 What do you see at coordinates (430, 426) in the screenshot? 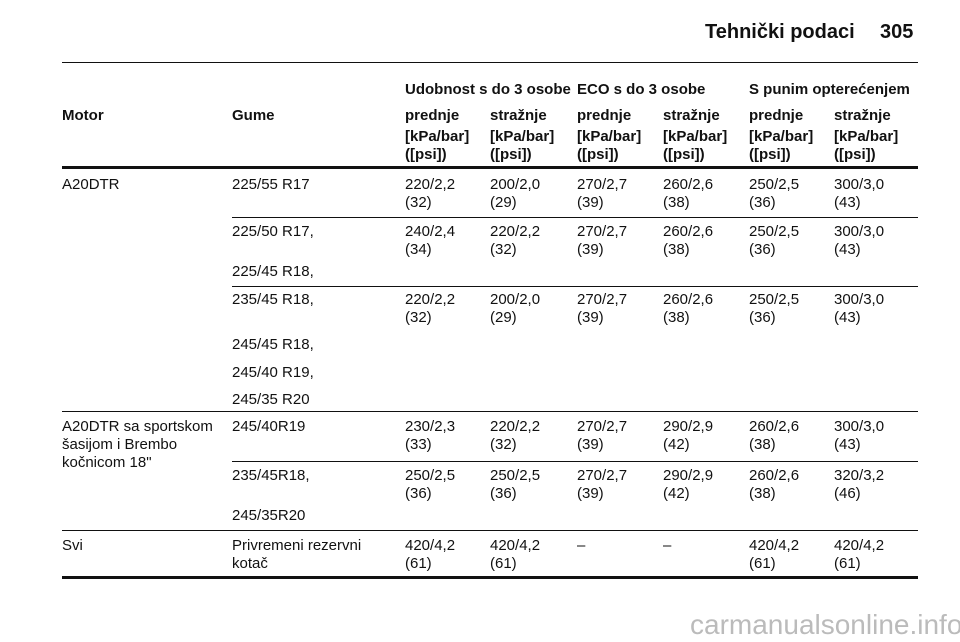
I see `pressure: 230/2,3` at bounding box center [430, 426].